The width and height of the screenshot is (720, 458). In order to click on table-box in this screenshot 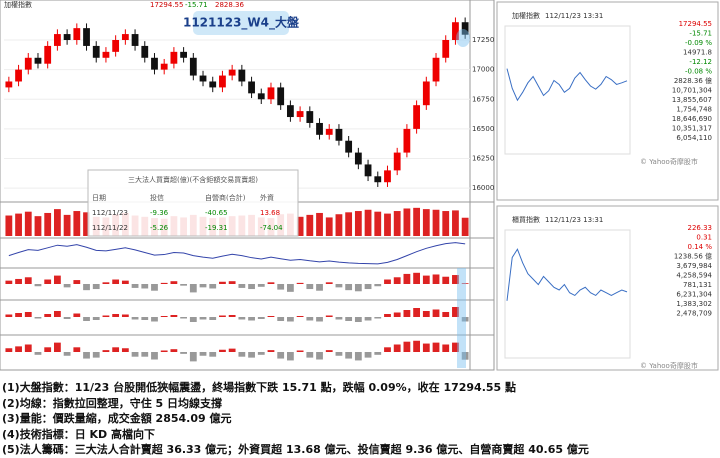, I will do `click(193, 203)`.